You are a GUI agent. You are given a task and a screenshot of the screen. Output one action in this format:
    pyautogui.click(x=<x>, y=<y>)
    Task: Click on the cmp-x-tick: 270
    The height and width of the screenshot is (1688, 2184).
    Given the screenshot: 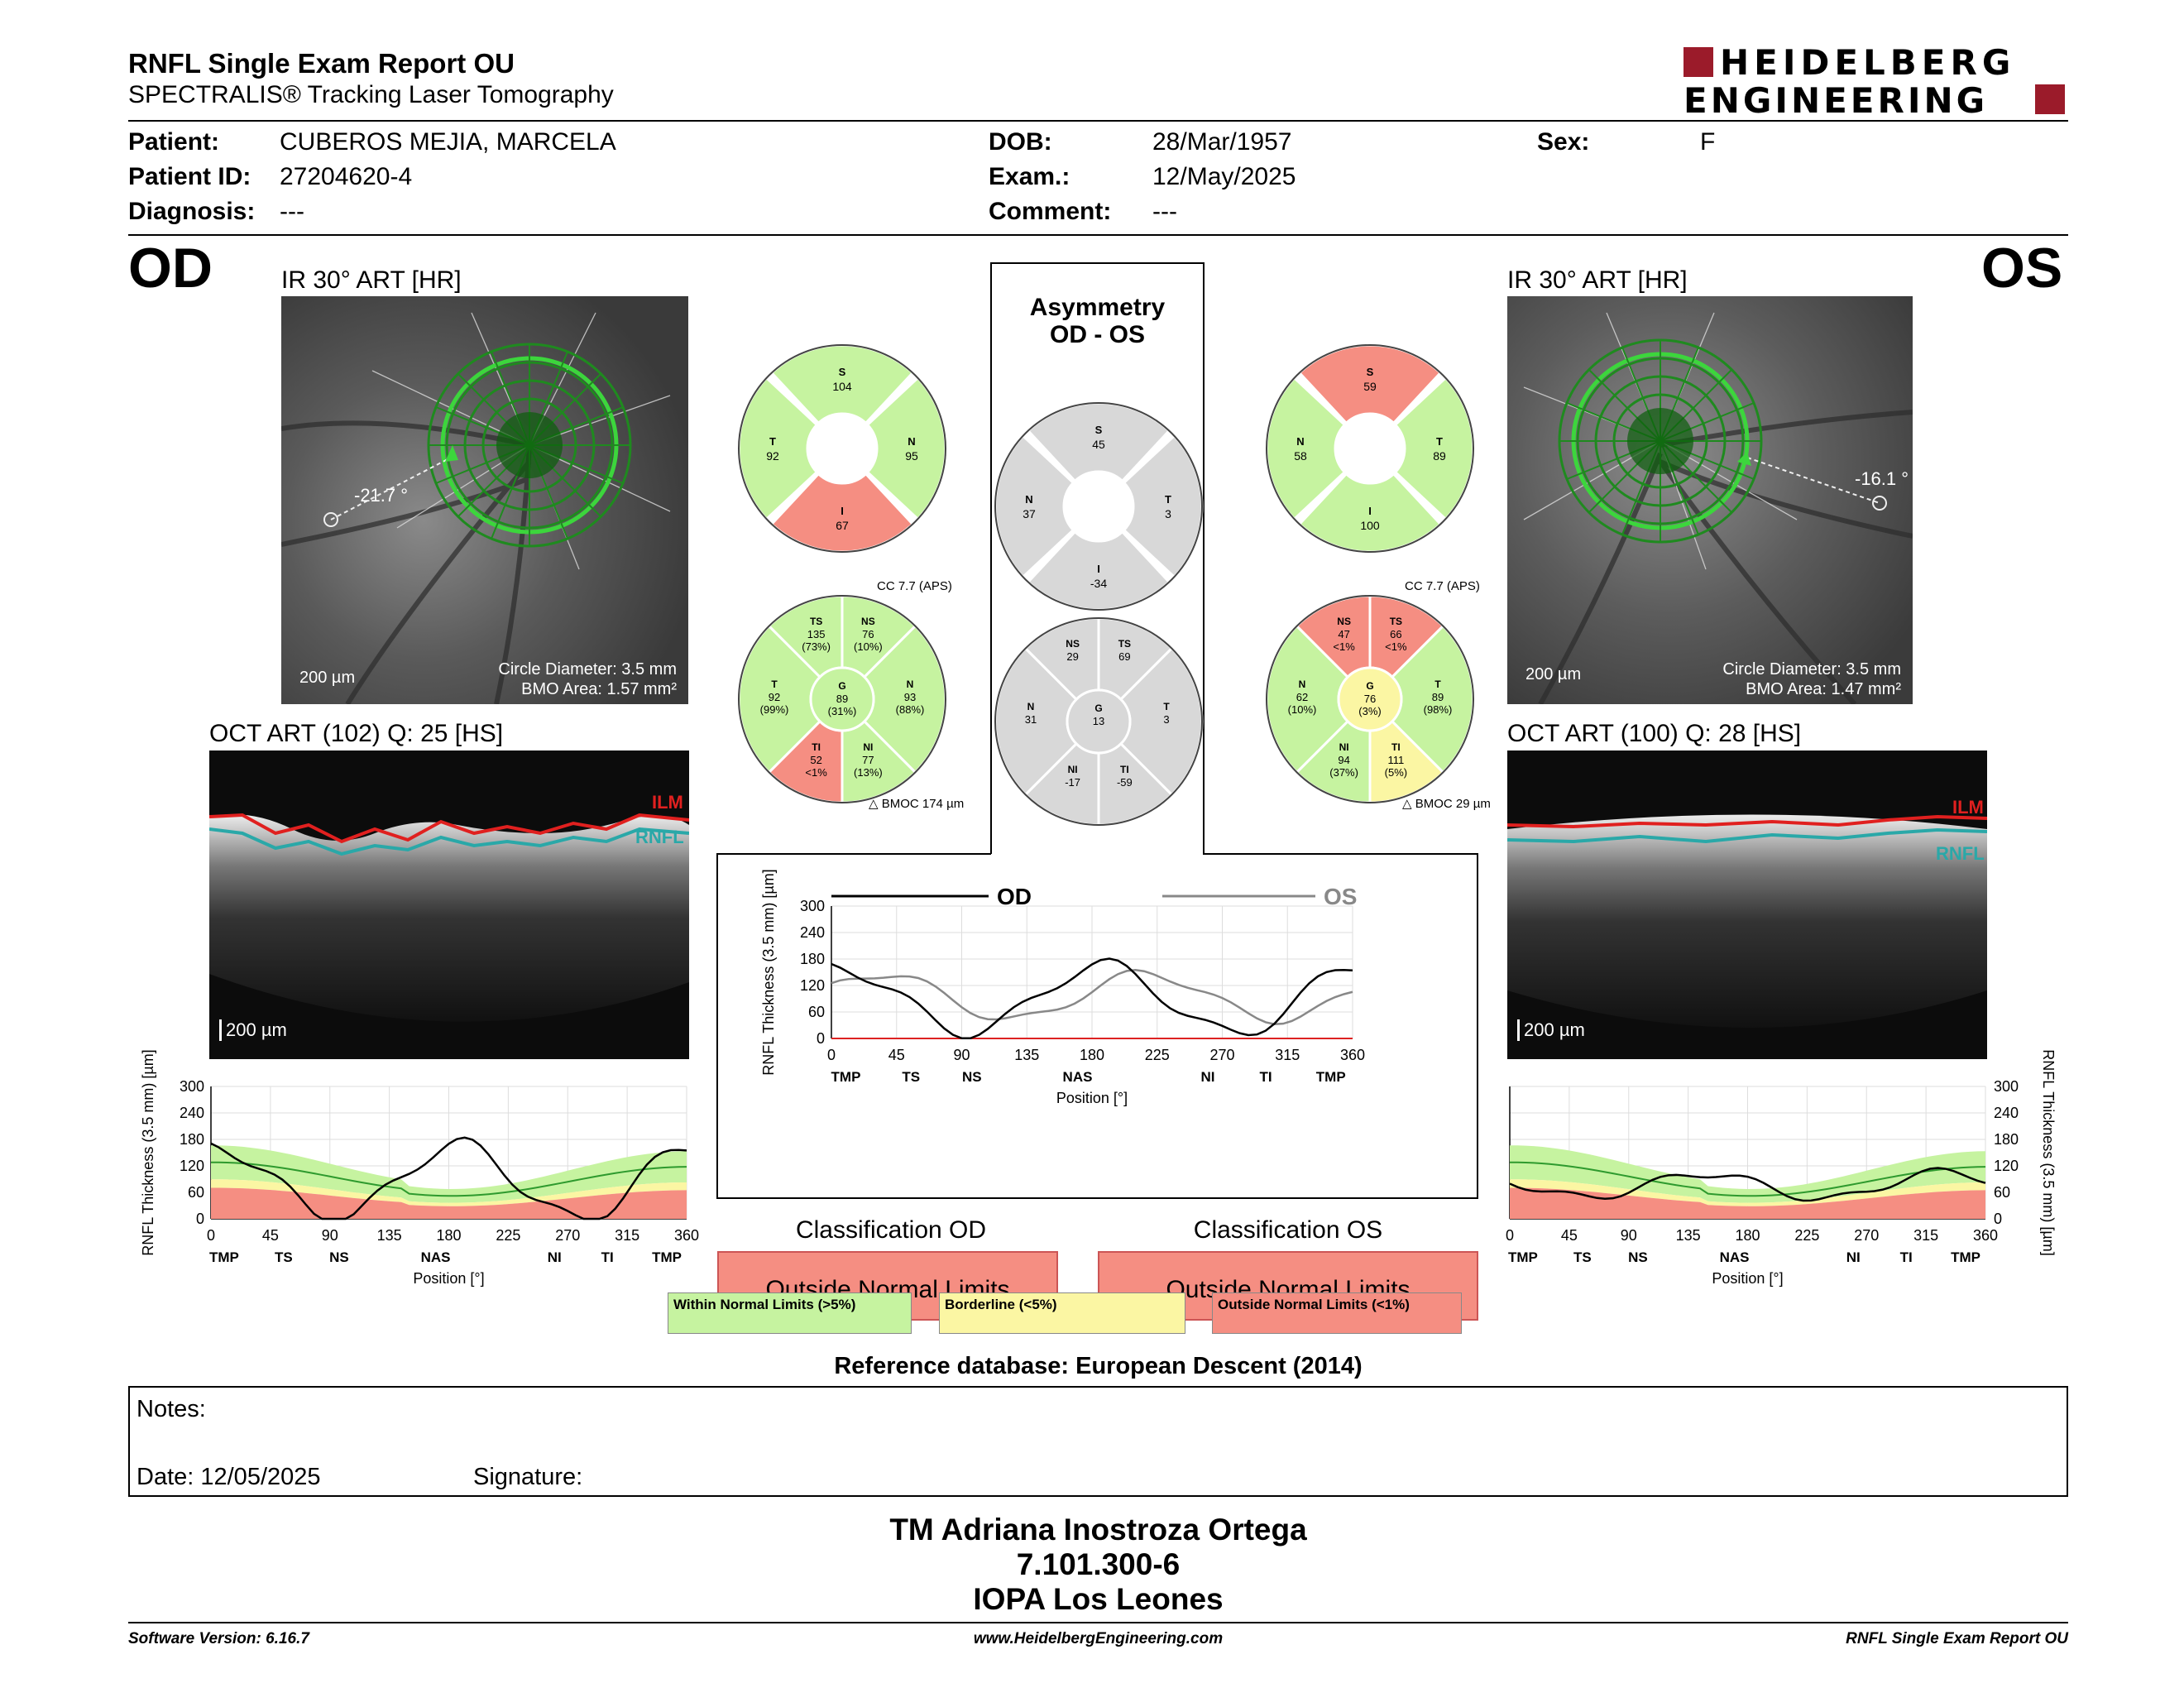 What is the action you would take?
    pyautogui.click(x=1221, y=1055)
    